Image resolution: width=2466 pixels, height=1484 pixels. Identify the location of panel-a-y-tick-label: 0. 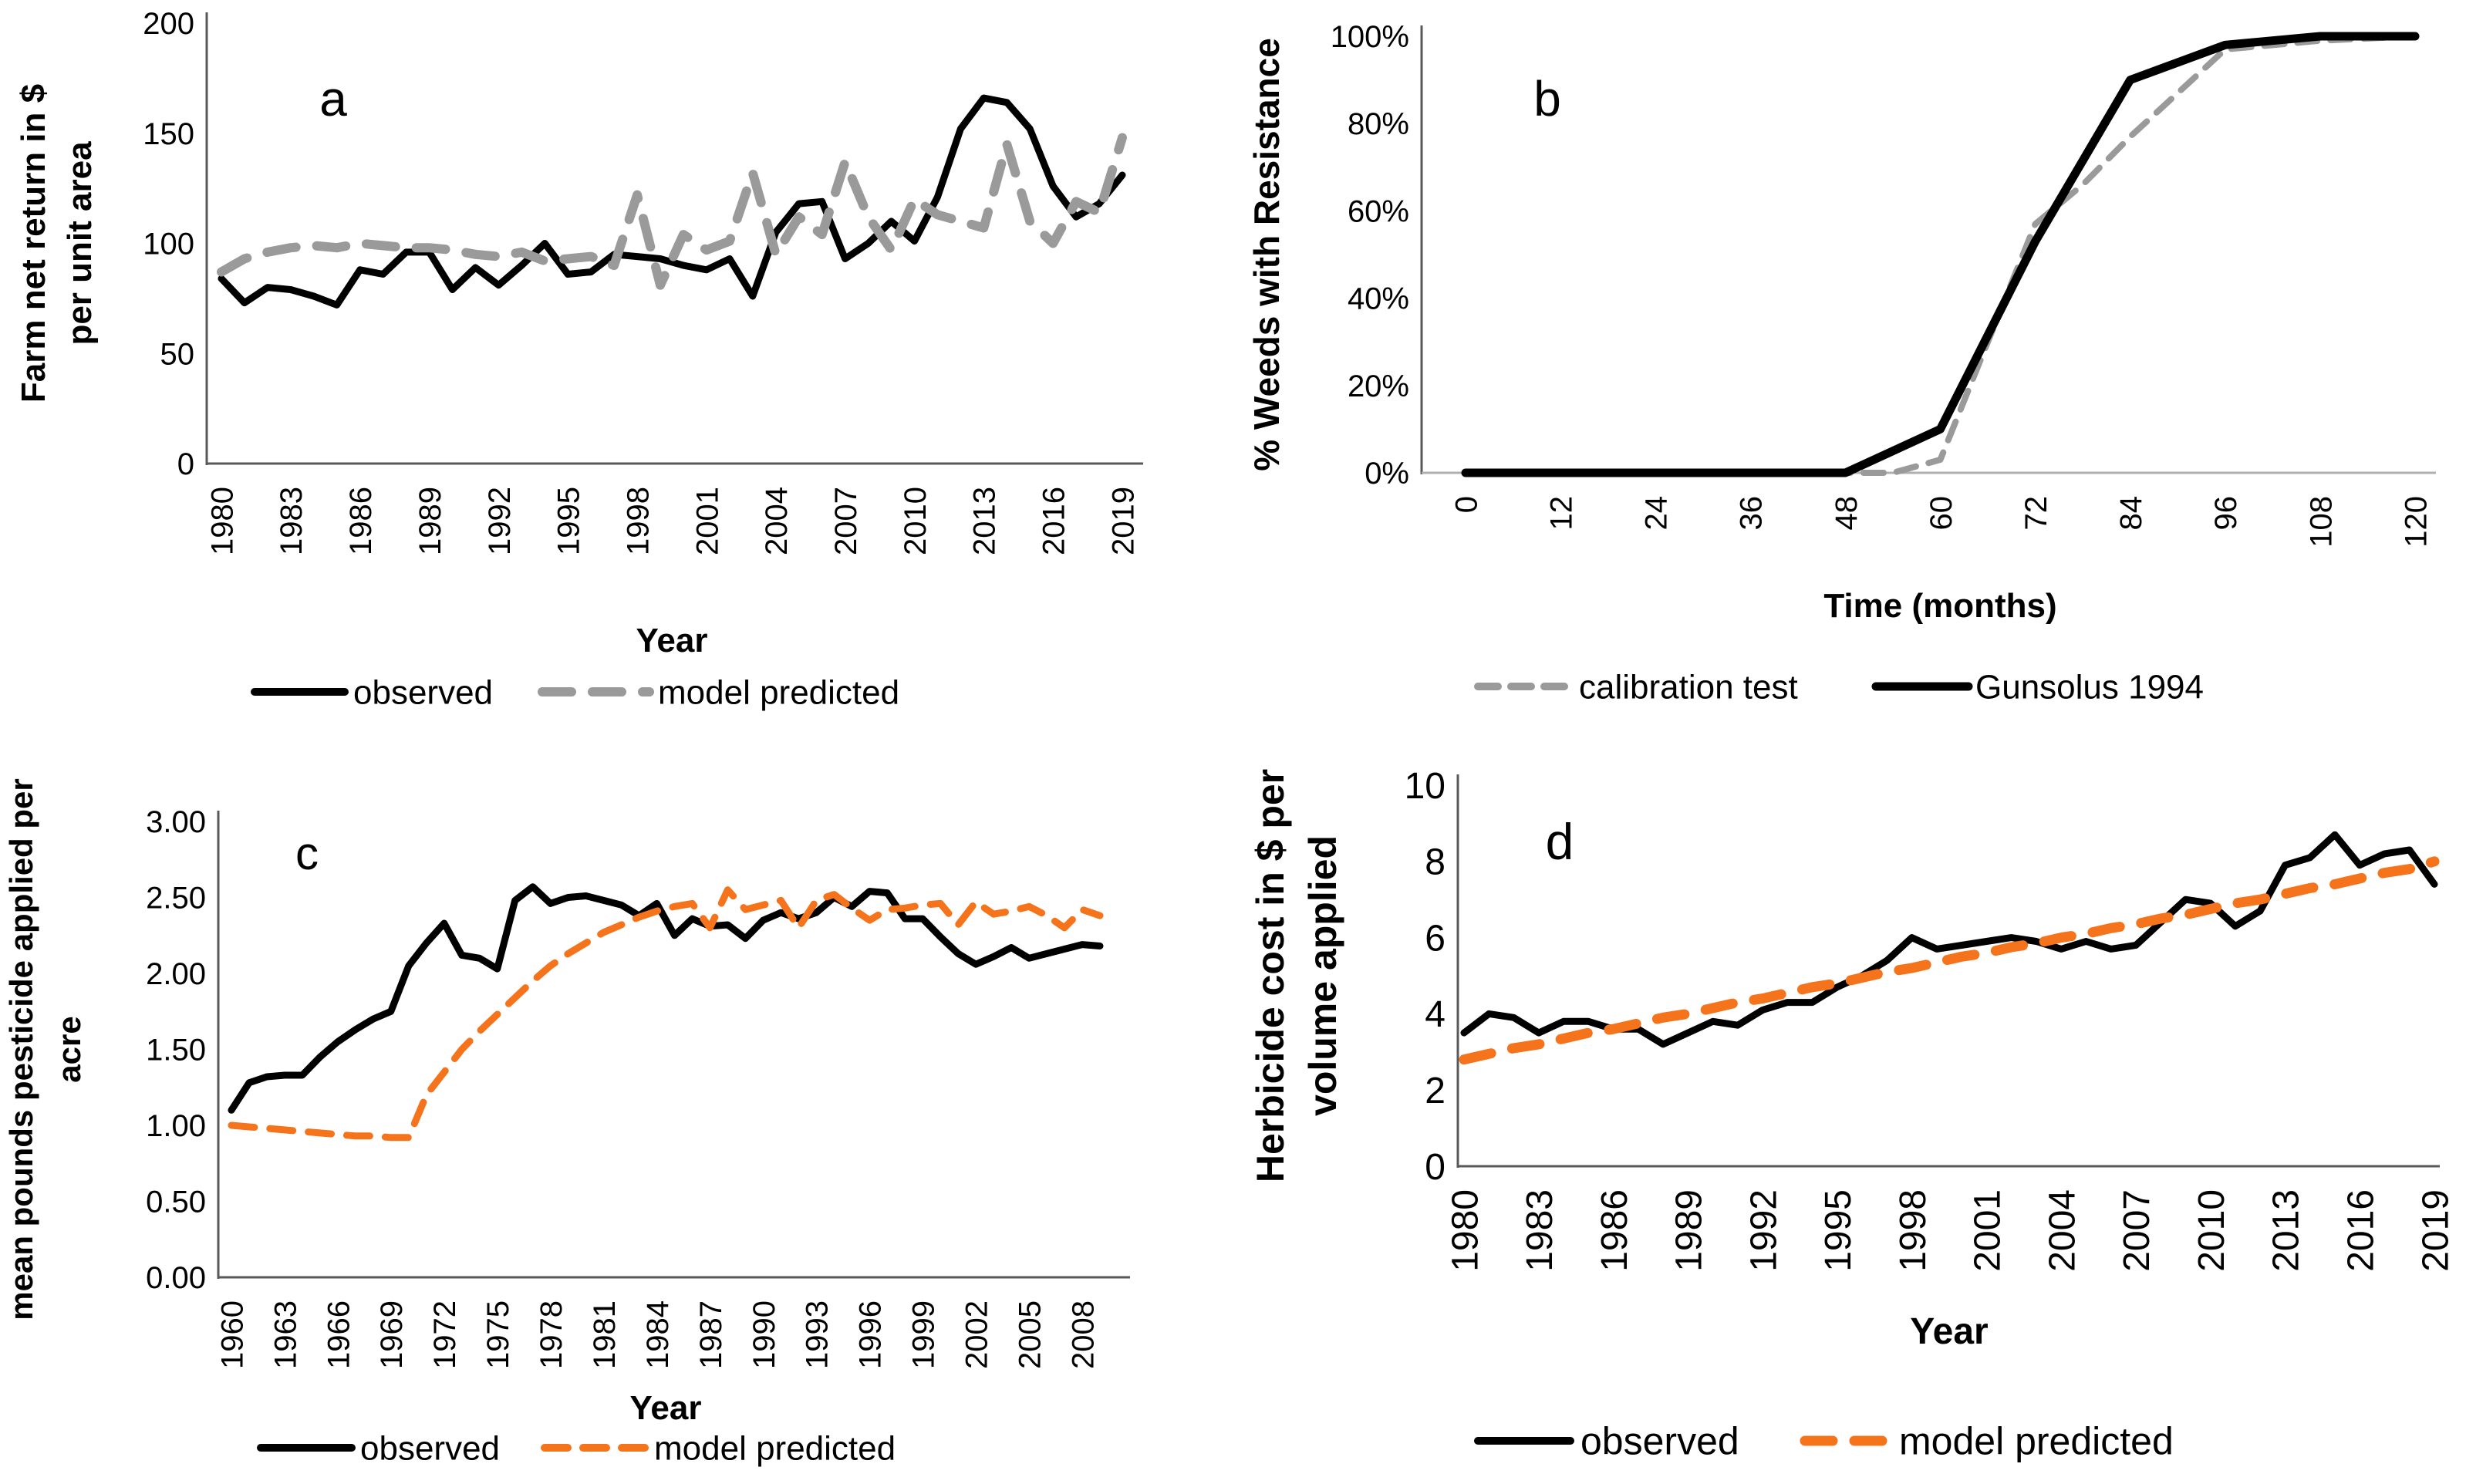
(185, 464).